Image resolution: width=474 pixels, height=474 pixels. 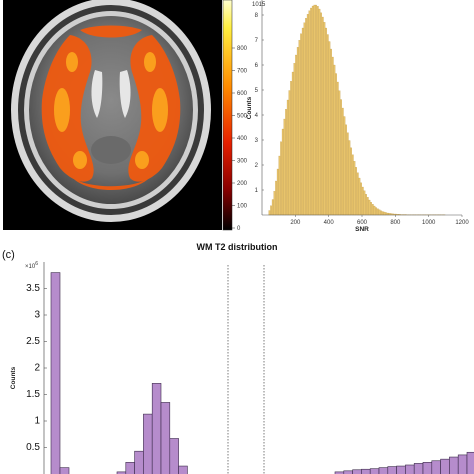 I want to click on snr-x-tick-label: 400, so click(x=329, y=223).